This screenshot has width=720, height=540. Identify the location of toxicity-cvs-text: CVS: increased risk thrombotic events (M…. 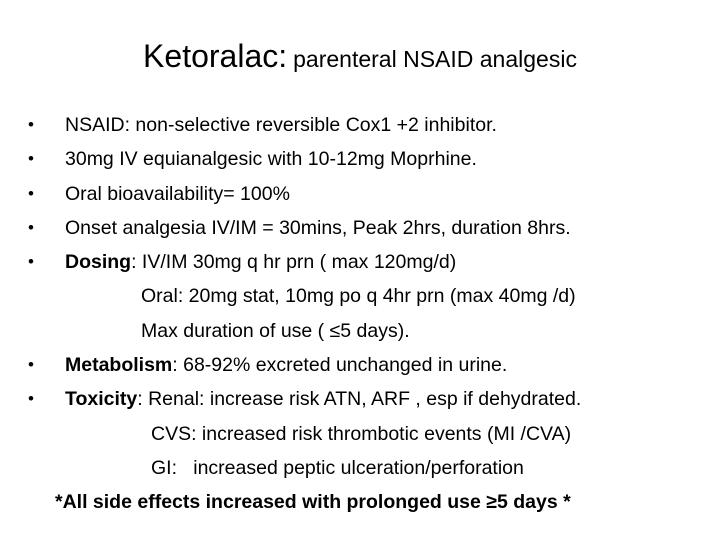
(361, 433).